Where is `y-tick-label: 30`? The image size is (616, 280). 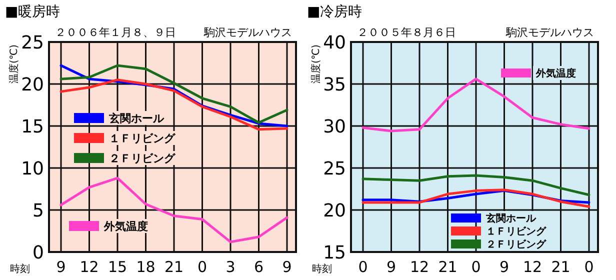 y-tick-label: 30 is located at coordinates (334, 127).